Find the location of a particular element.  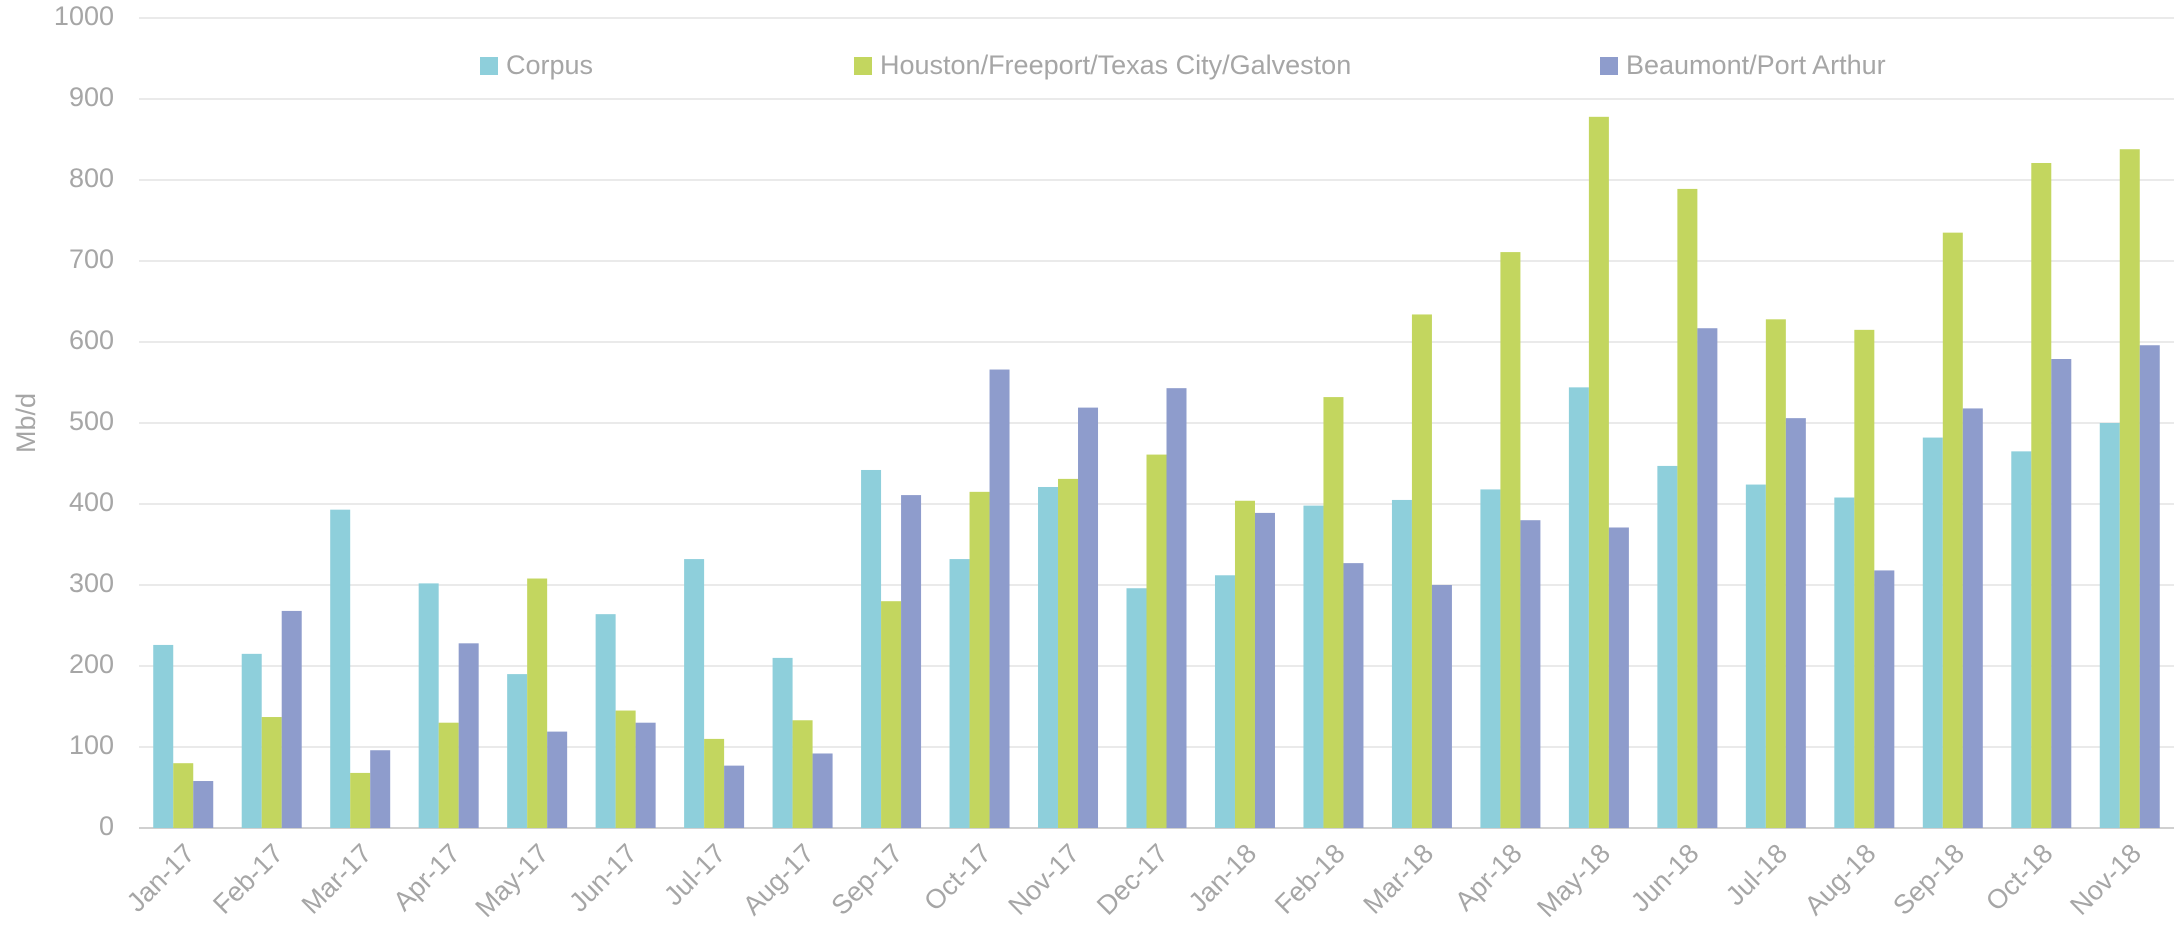

y-tick-label: 500 is located at coordinates (91, 421).